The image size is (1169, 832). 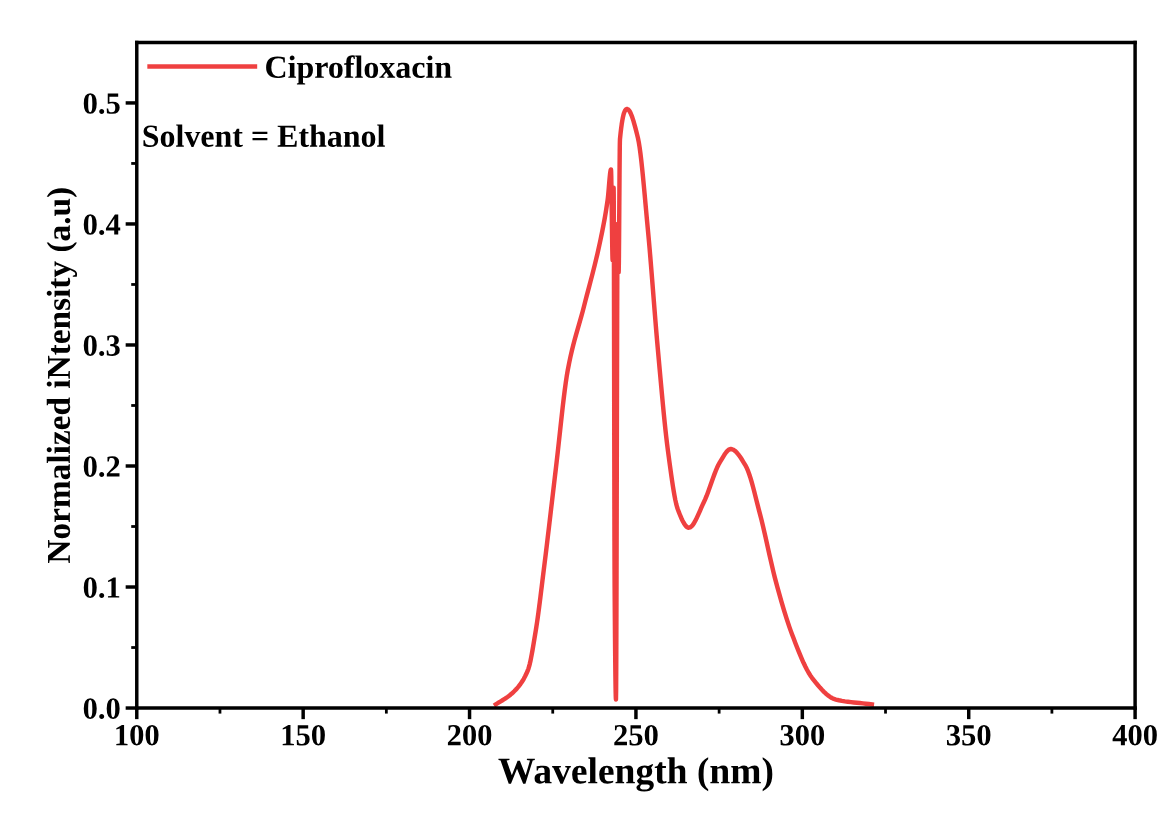 I want to click on x-tick-label: 150, so click(x=303, y=735).